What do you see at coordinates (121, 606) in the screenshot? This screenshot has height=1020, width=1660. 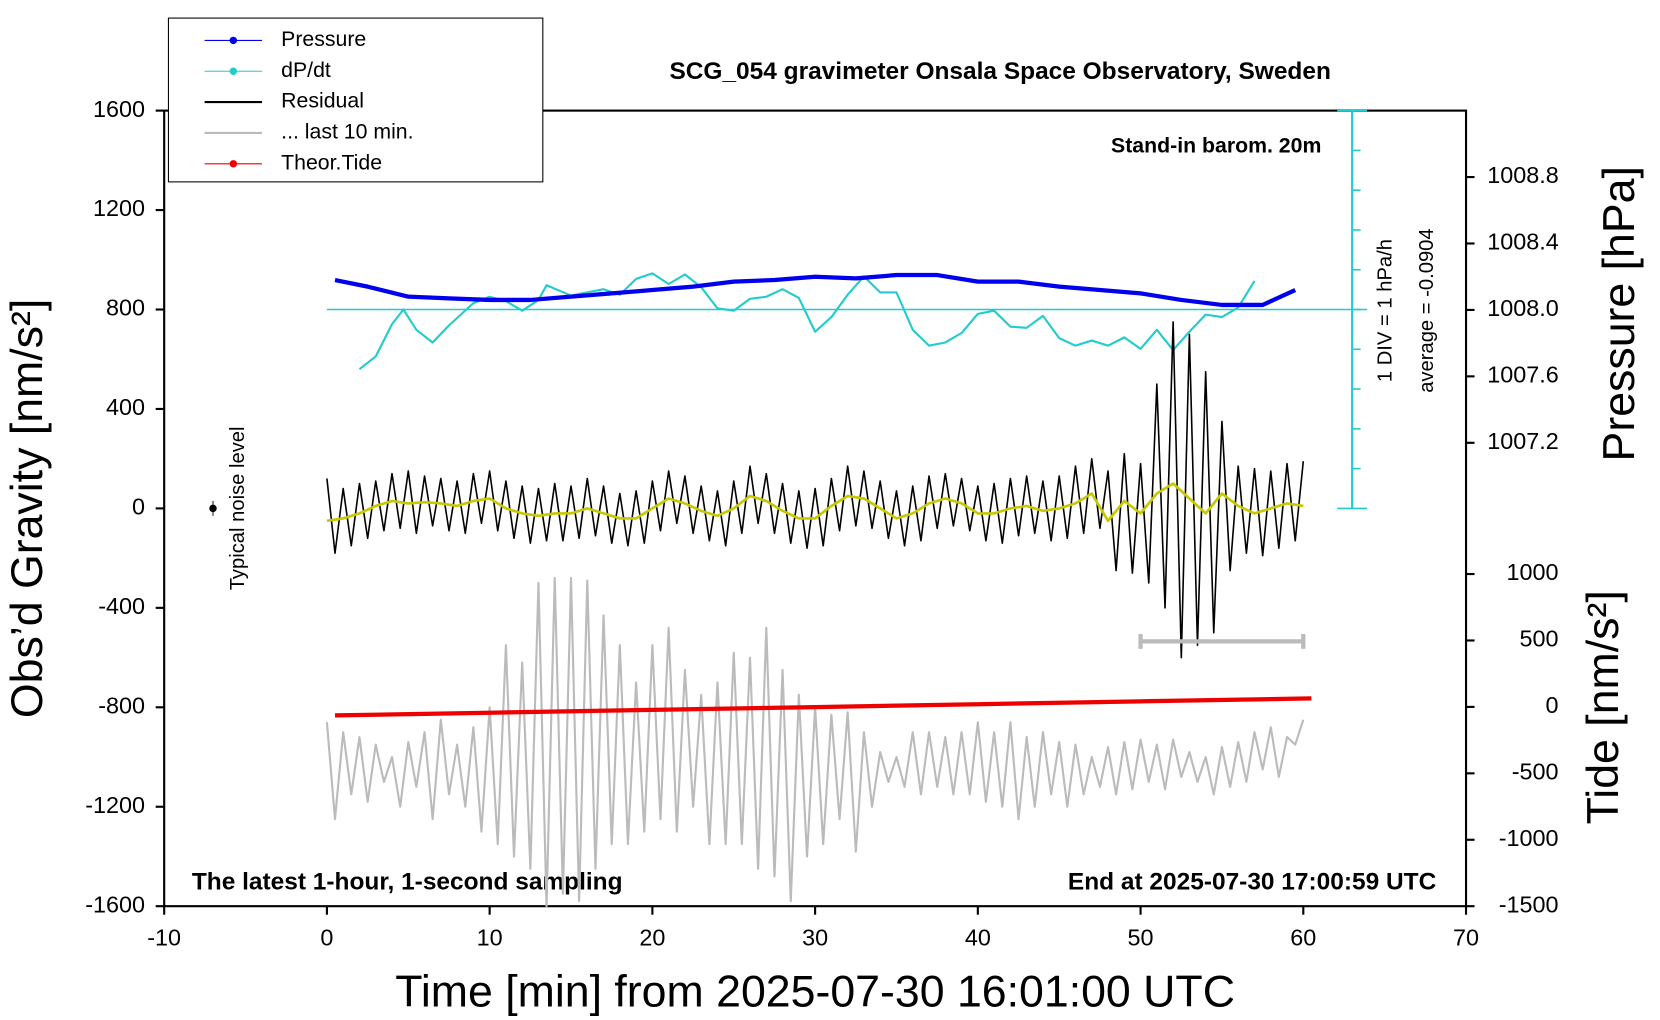 I see `y-tick-label: -400` at bounding box center [121, 606].